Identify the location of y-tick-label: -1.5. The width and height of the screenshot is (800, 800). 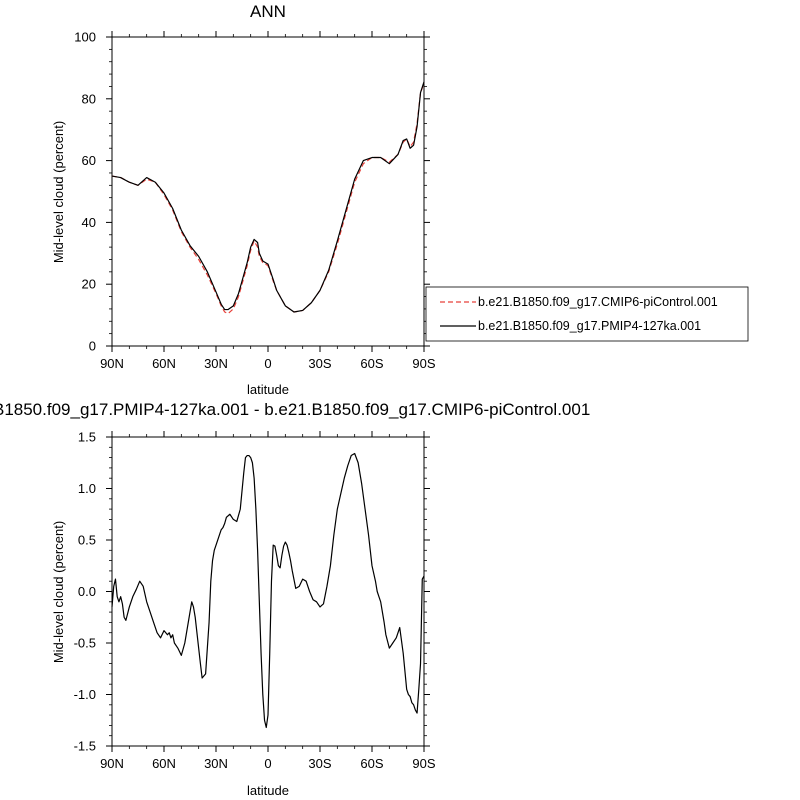
(85, 746).